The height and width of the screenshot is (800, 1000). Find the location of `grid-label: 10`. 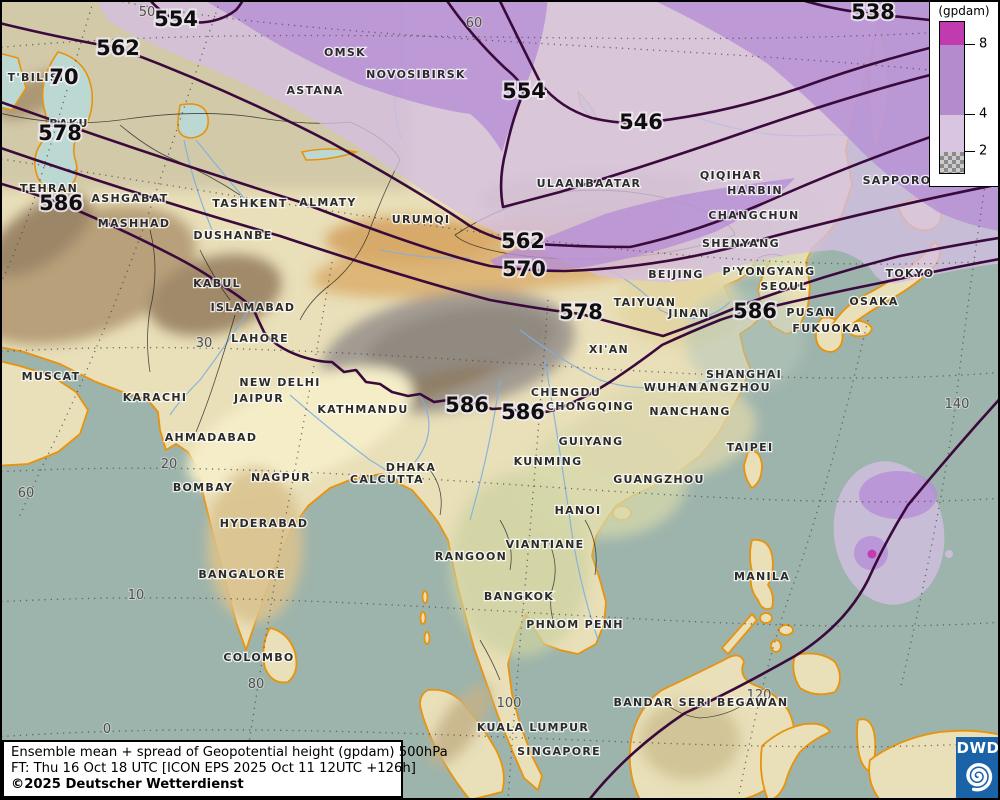

grid-label: 10 is located at coordinates (136, 595).